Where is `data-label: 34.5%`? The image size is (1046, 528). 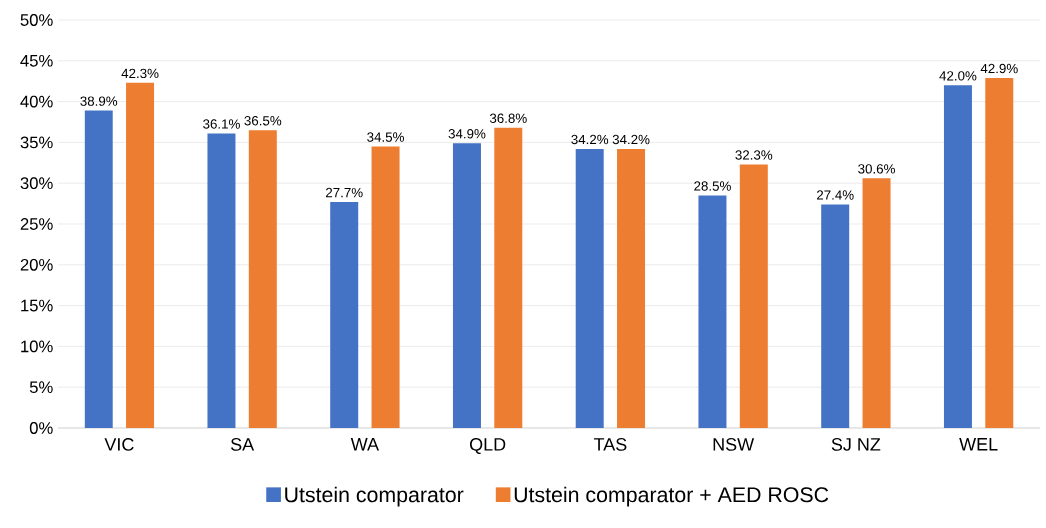 data-label: 34.5% is located at coordinates (385, 137).